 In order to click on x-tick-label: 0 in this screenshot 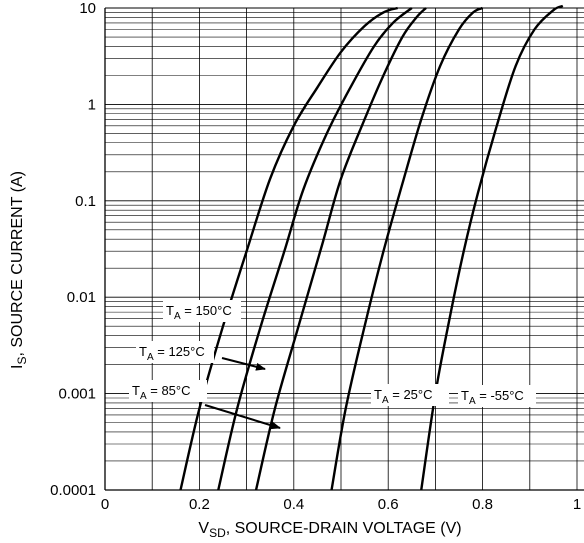, I will do `click(105, 504)`.